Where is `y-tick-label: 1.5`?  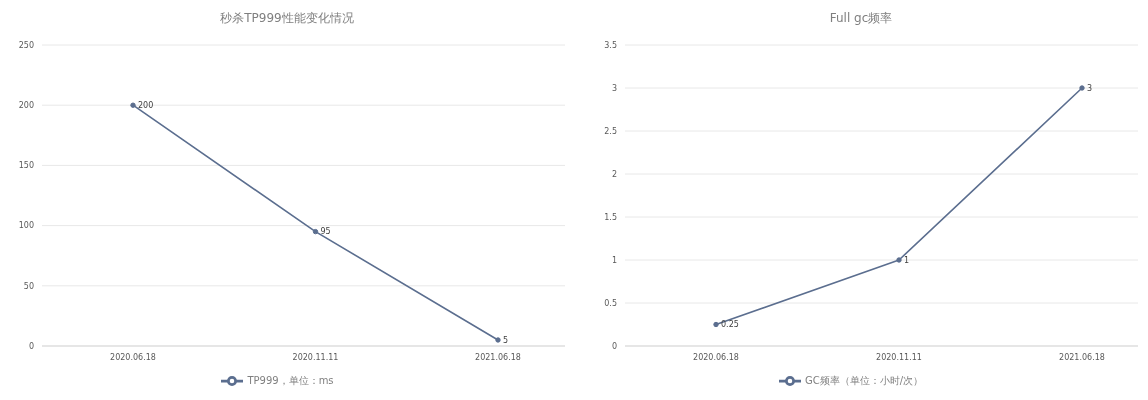
y-tick-label: 1.5 is located at coordinates (610, 217).